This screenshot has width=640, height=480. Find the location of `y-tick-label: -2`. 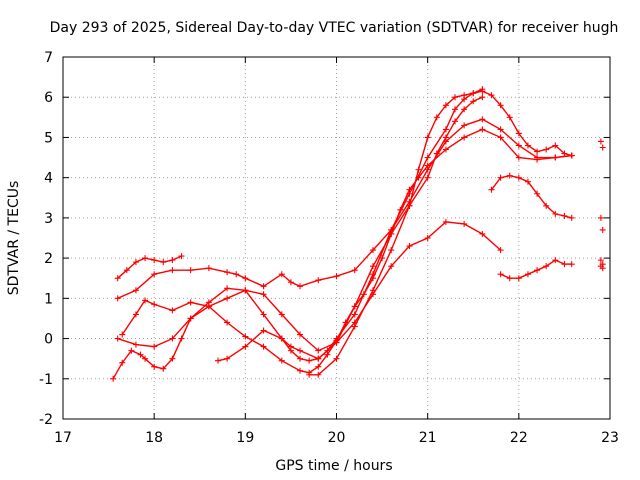

y-tick-label: -2 is located at coordinates (46, 420).